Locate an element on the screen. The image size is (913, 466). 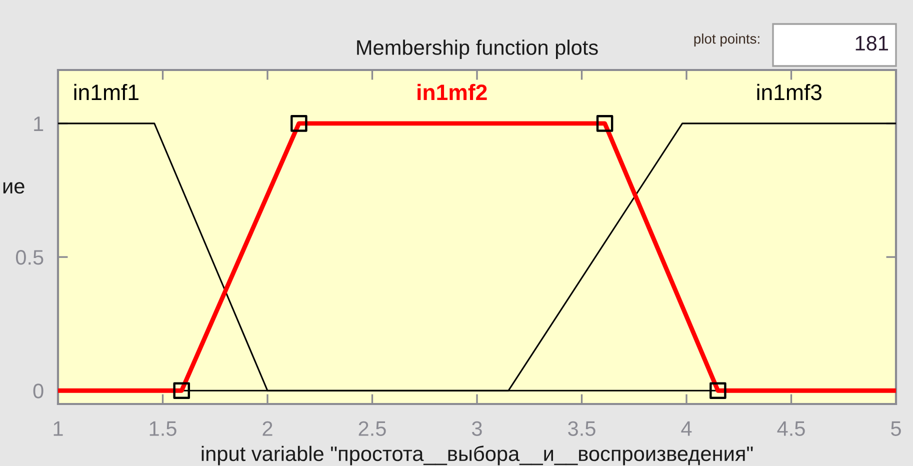
x-axis-title: input variable "простота__выбора__и__воспроизведения" is located at coordinates (477, 456).